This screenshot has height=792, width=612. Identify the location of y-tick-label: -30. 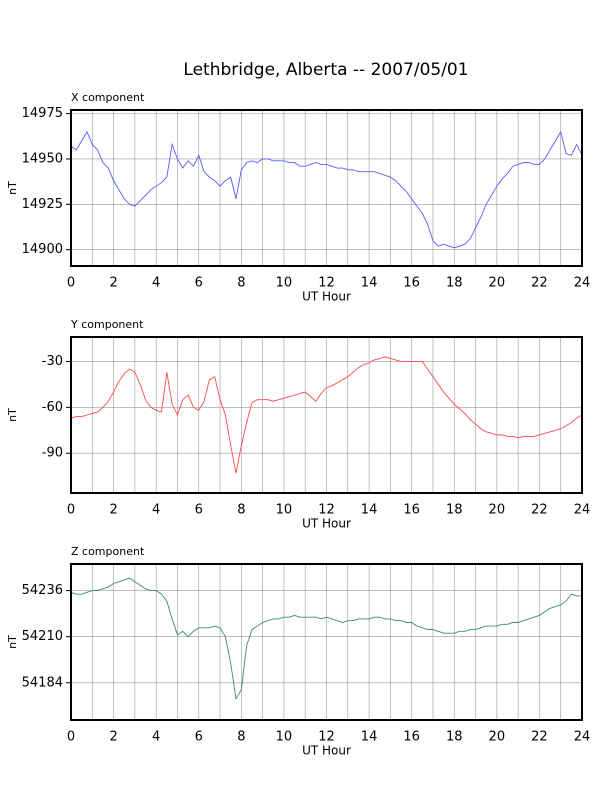
(52, 361).